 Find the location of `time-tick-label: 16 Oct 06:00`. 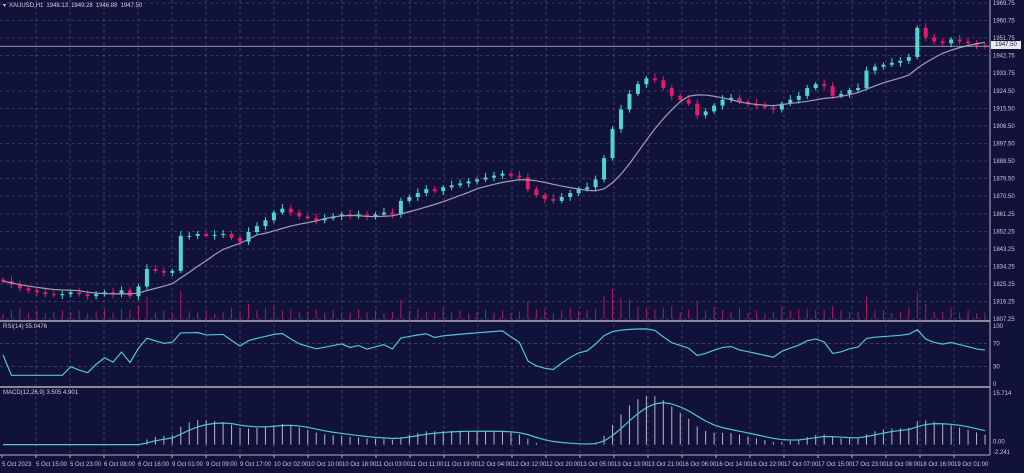

time-tick-label: 16 Oct 06:00 is located at coordinates (699, 465).